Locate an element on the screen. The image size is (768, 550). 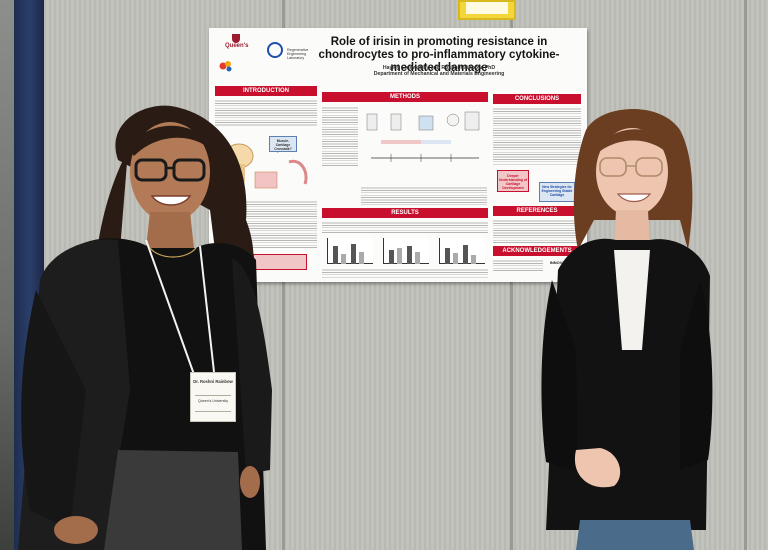
introduction-header: INTRODUCTION is located at coordinates (266, 91).